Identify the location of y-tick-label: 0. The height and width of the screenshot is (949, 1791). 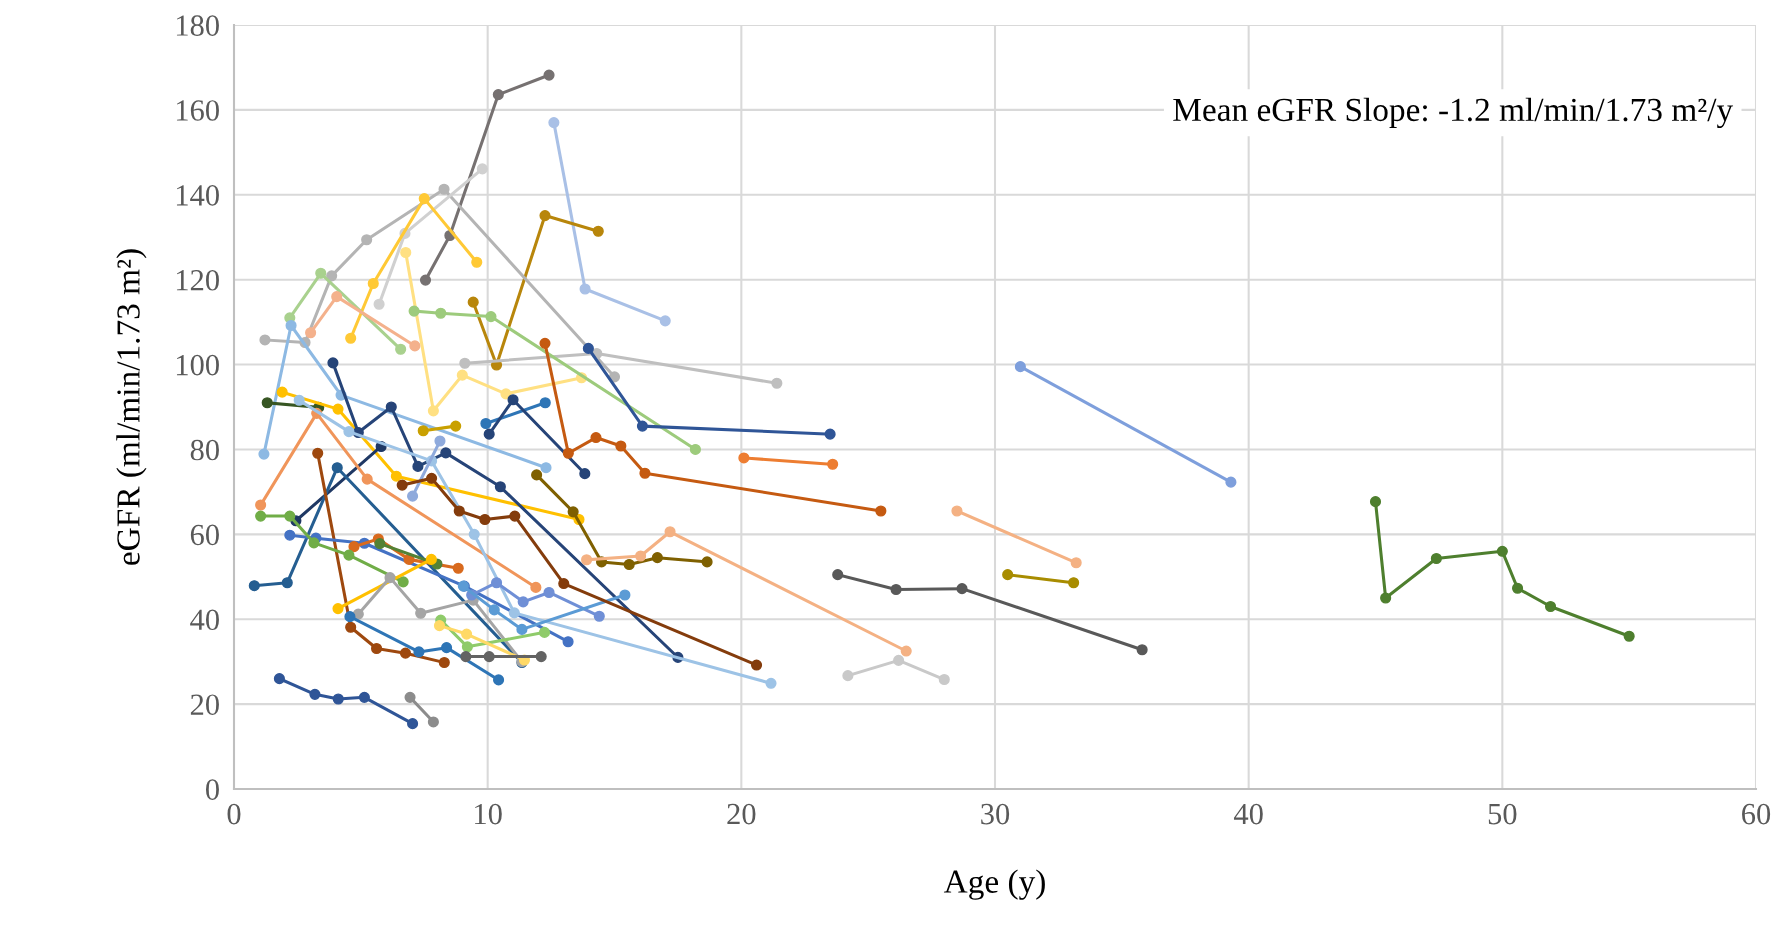
(212, 789).